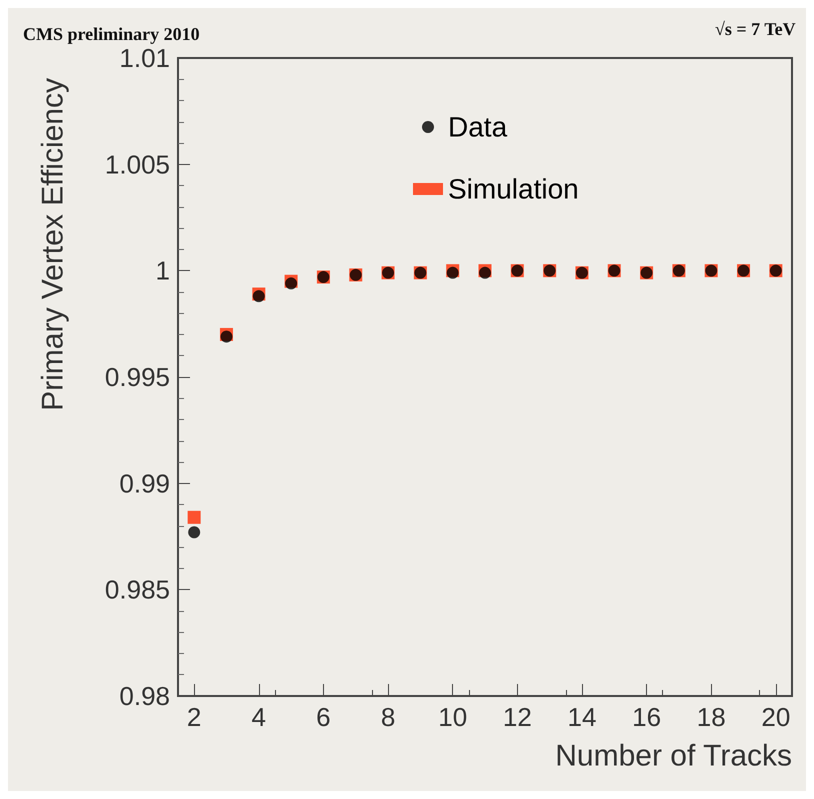 The height and width of the screenshot is (799, 814). I want to click on y-tick-label: 0.99, so click(144, 483).